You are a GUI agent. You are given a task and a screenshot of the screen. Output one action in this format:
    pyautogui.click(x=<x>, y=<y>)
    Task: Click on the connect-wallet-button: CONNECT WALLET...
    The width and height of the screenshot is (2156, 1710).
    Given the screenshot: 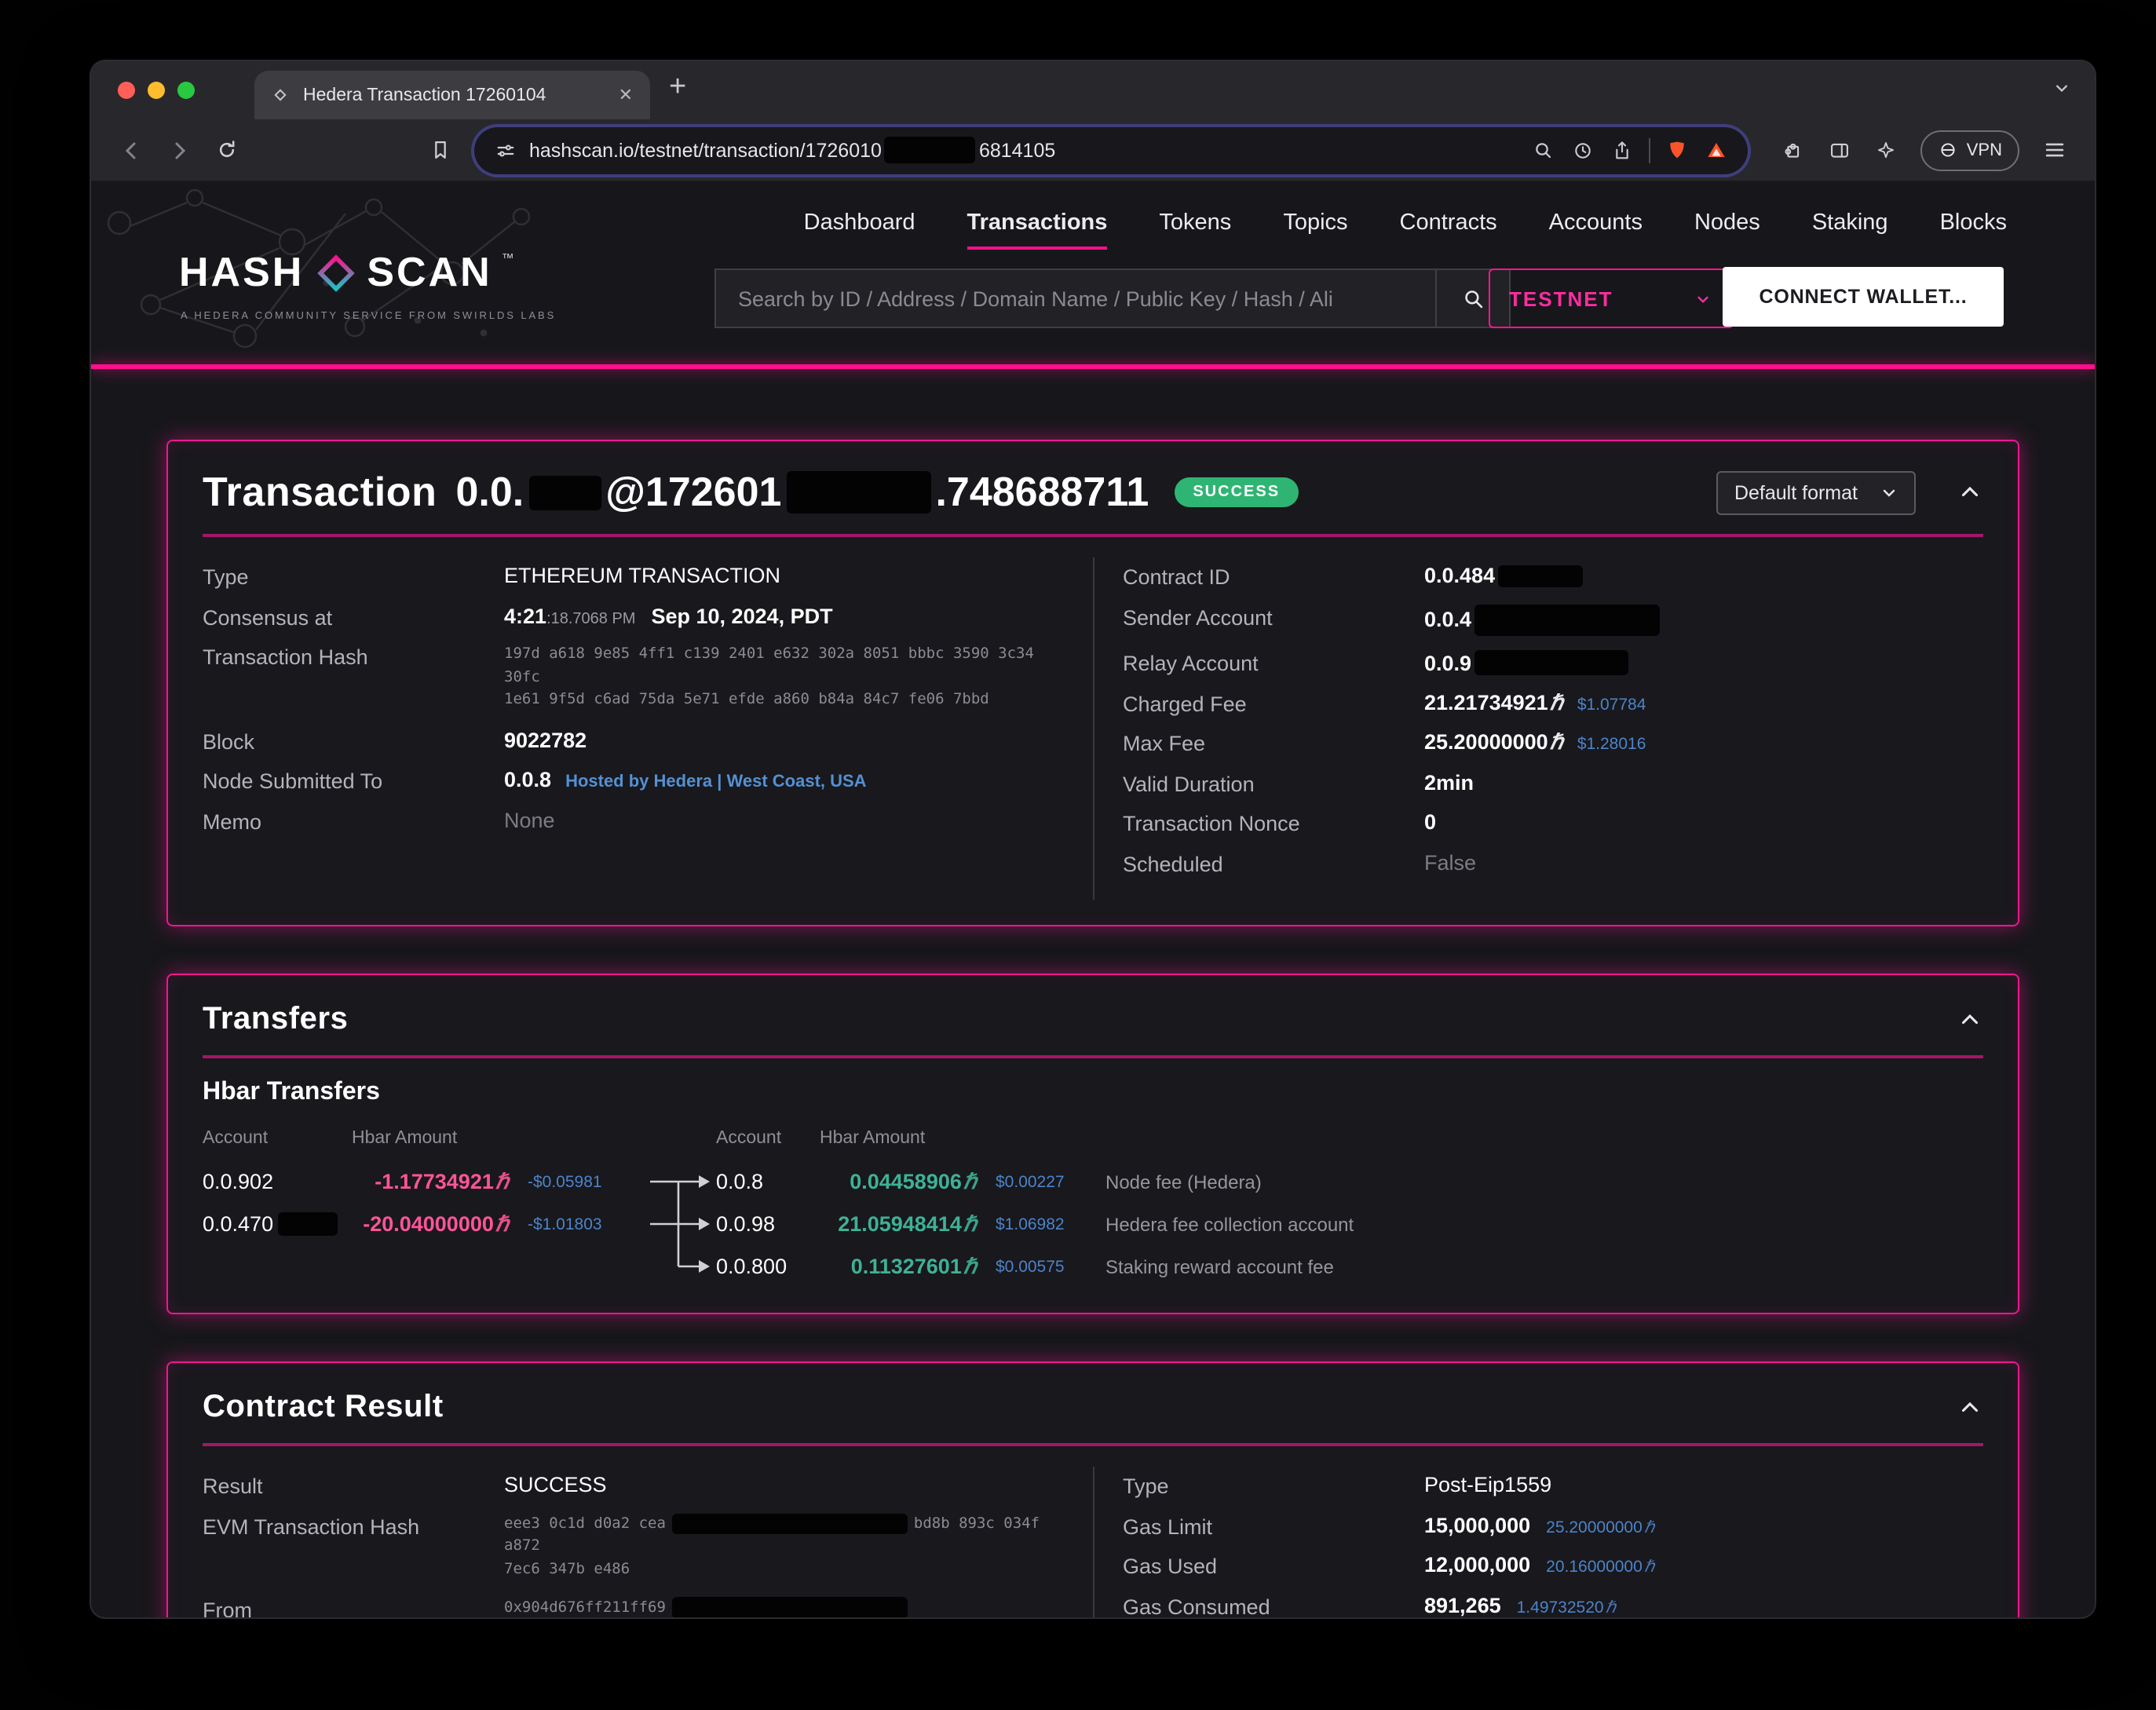 What is the action you would take?
    pyautogui.click(x=1864, y=297)
    